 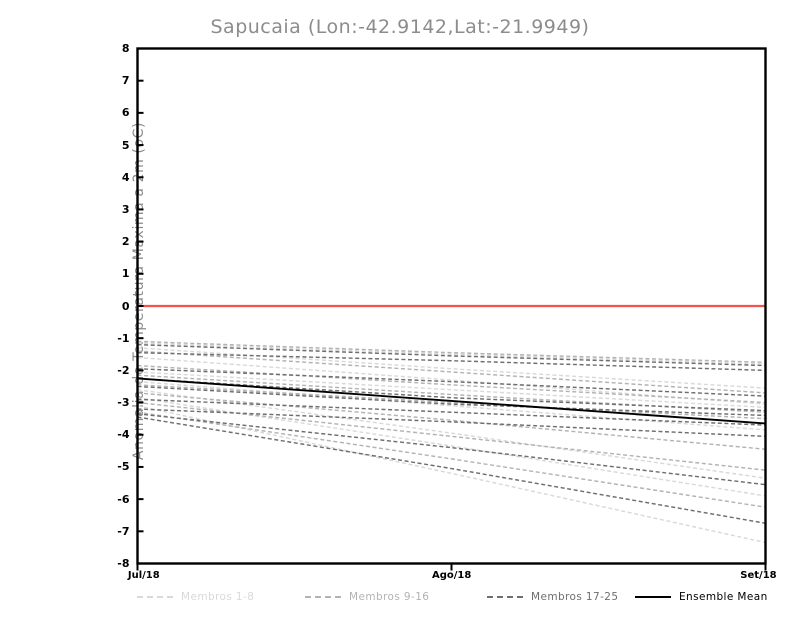 What do you see at coordinates (452, 575) in the screenshot?
I see `x-tick-label: Ago/18` at bounding box center [452, 575].